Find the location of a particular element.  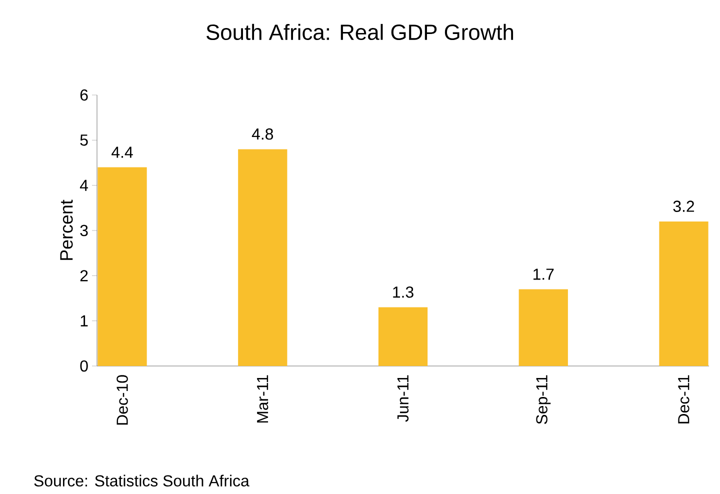

y-tick-label: 5 is located at coordinates (84, 140).